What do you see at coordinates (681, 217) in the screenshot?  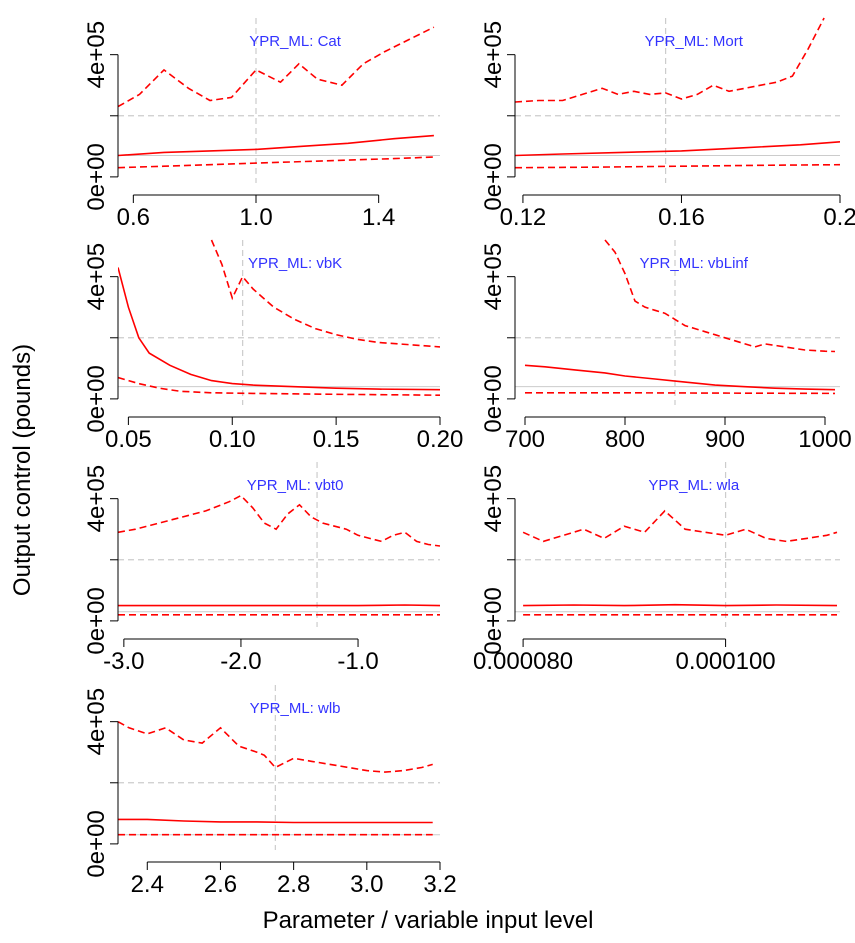 I see `x-tick-label: 0.16` at bounding box center [681, 217].